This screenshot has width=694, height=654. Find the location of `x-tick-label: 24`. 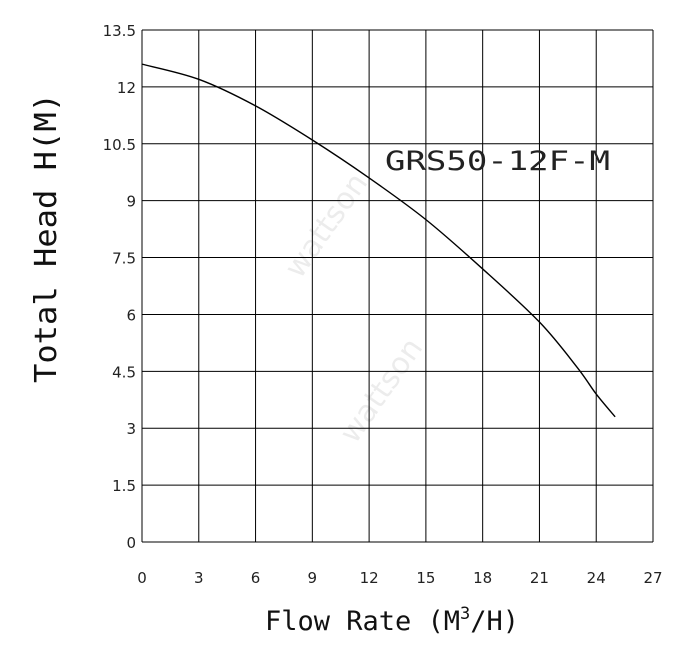

x-tick-label: 24 is located at coordinates (596, 578).